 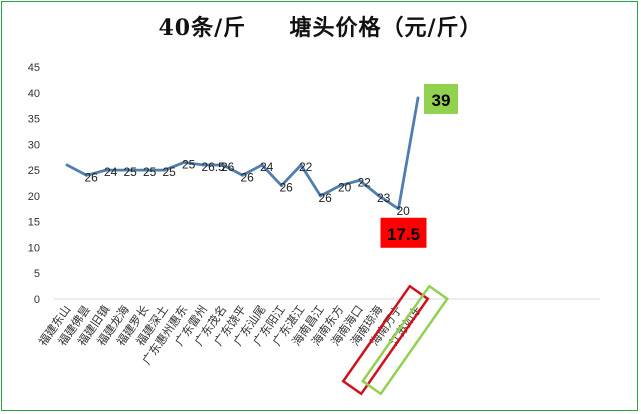 What do you see at coordinates (37, 300) in the screenshot?
I see `y-tick-label: 0` at bounding box center [37, 300].